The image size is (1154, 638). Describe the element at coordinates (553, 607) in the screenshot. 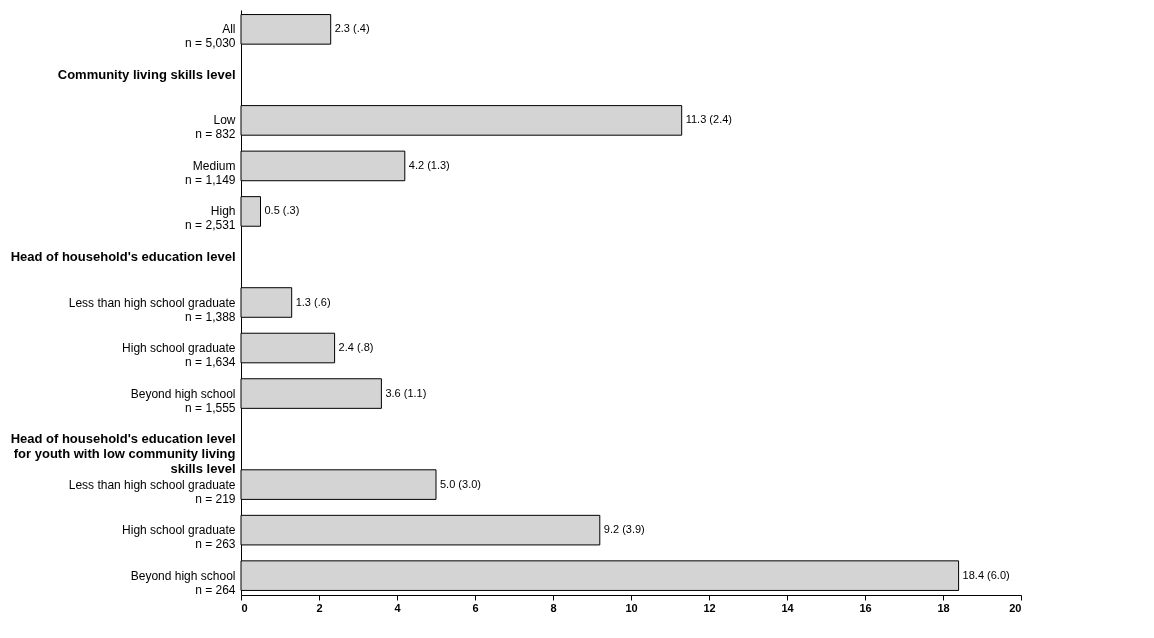

I see `x-tick-label: 8` at that location.